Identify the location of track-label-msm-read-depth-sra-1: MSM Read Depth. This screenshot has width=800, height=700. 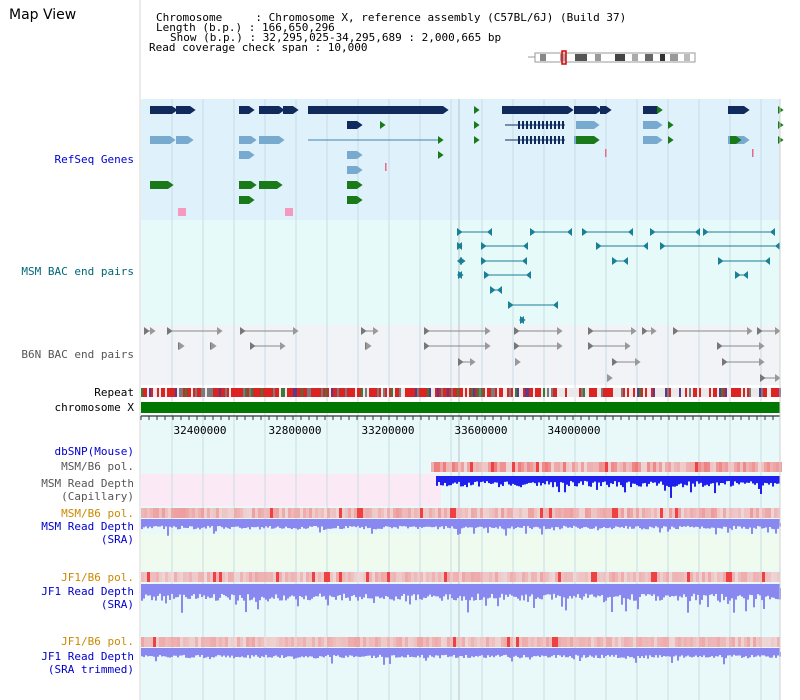
(87, 526).